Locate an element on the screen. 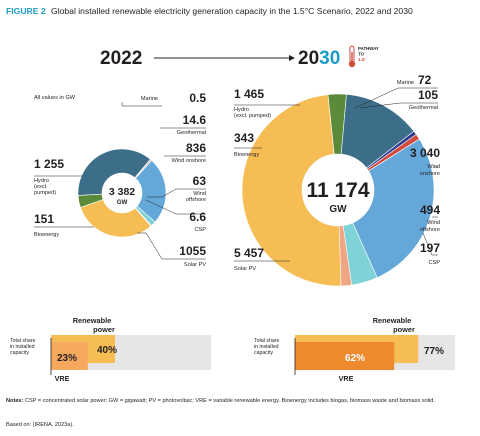  value-wind-onshore-2030: 3 040 is located at coordinates (425, 153).